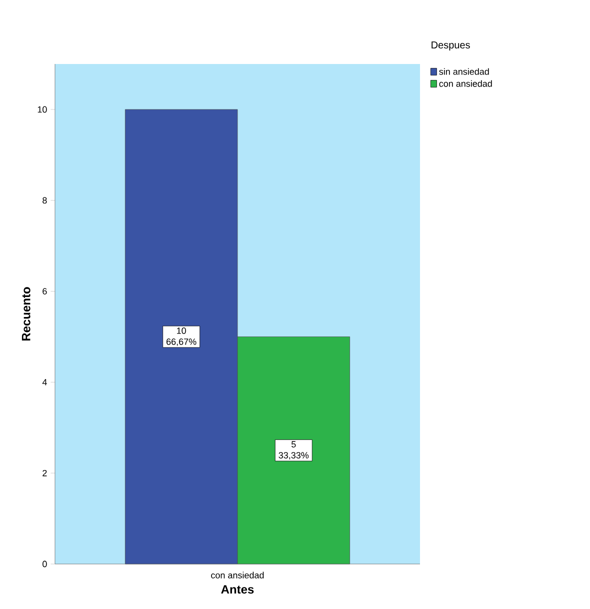 The height and width of the screenshot is (609, 590). Describe the element at coordinates (44, 564) in the screenshot. I see `y-tick-label: 0` at that location.